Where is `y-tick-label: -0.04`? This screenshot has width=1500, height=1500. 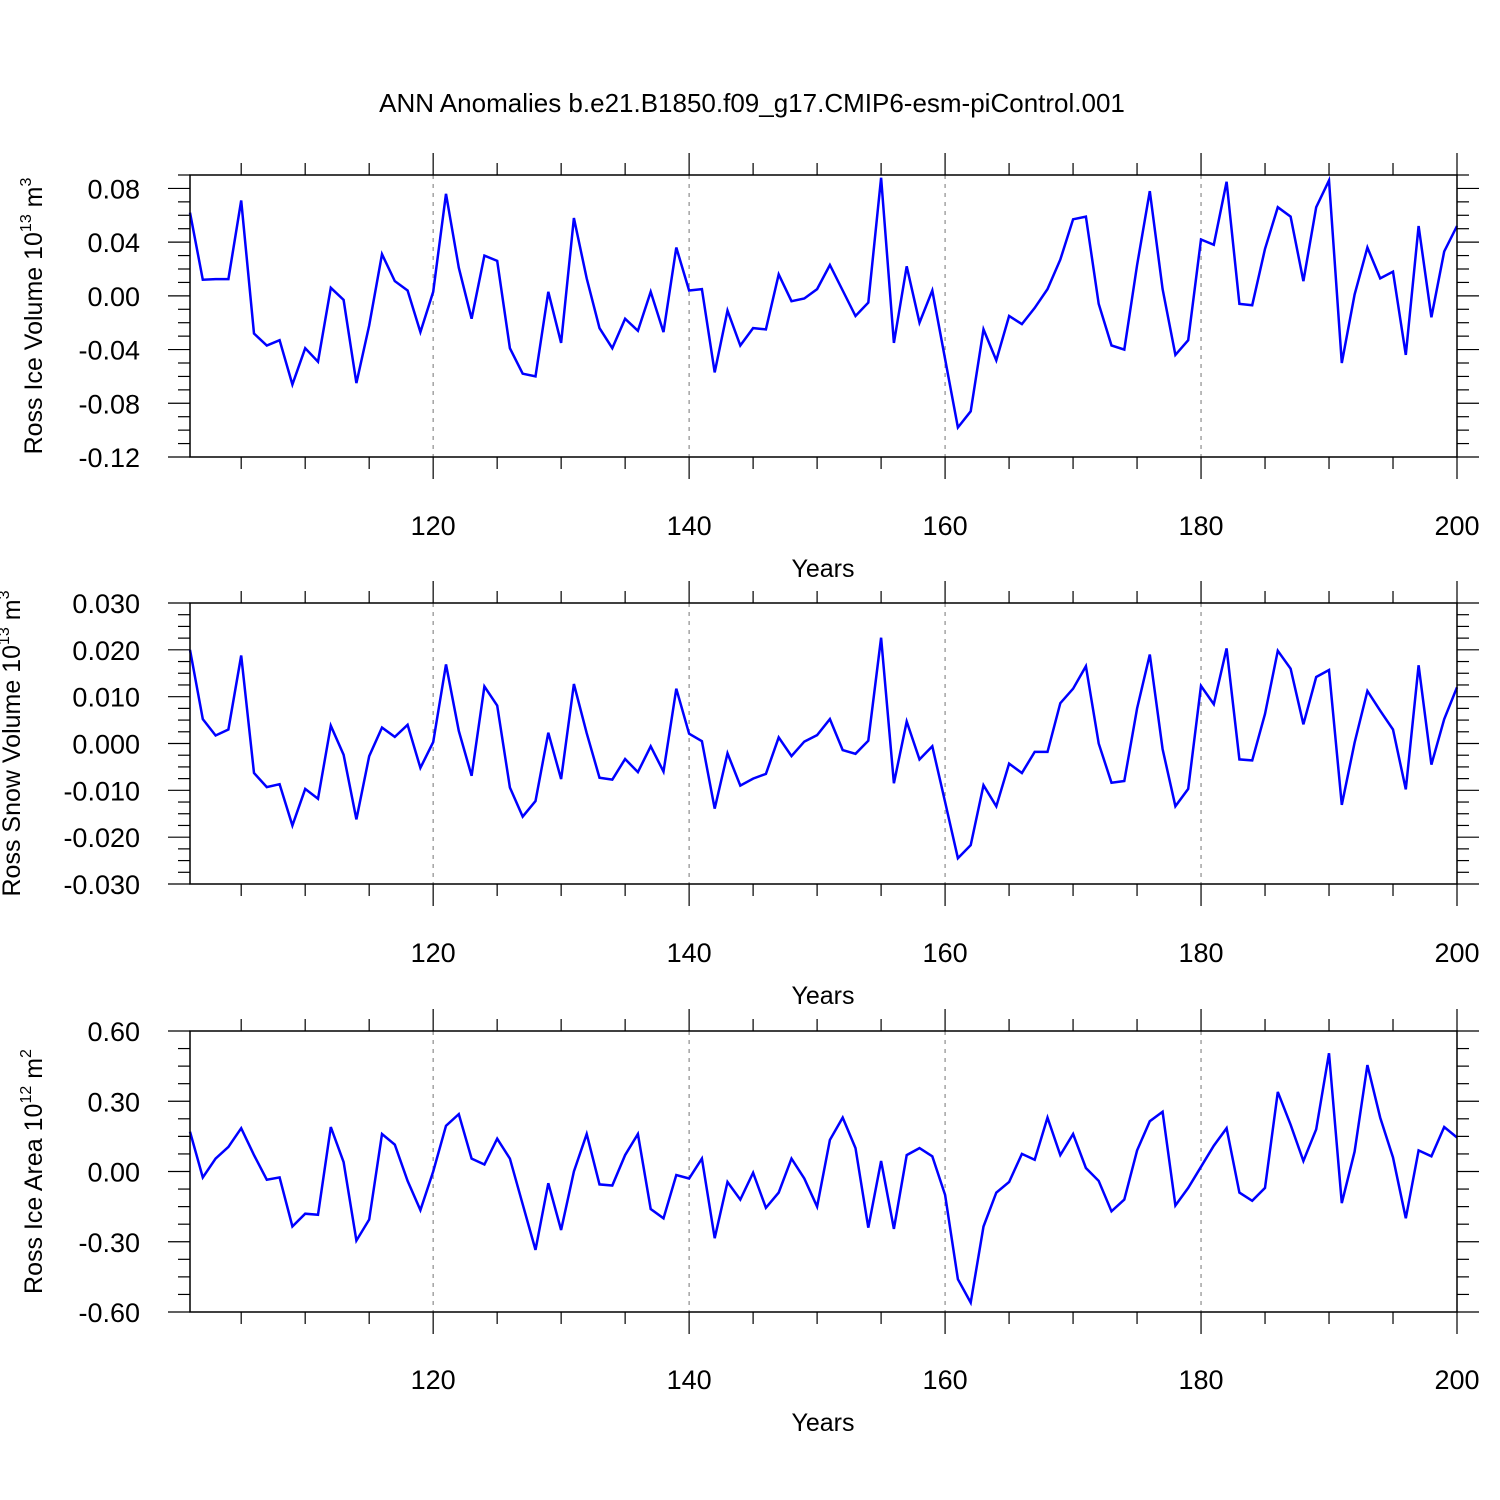 y-tick-label: -0.04 is located at coordinates (109, 351).